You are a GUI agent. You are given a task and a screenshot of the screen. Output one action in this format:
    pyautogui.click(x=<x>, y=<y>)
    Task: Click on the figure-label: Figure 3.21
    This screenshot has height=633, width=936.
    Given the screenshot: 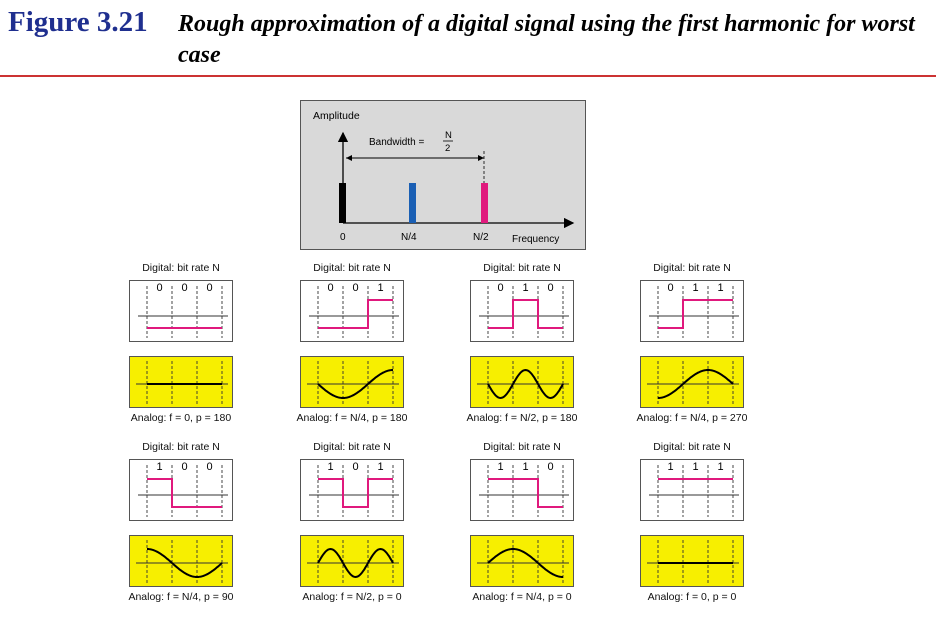 What is the action you would take?
    pyautogui.click(x=78, y=22)
    